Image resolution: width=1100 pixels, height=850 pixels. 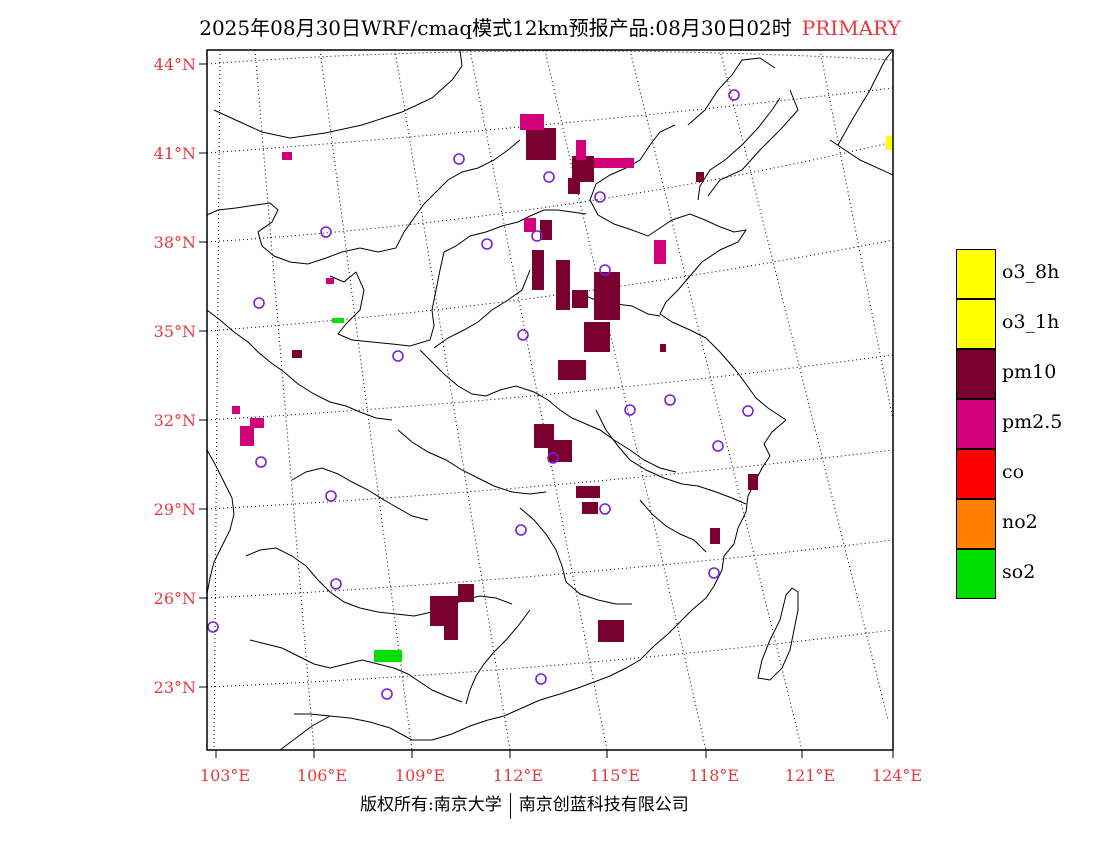 What do you see at coordinates (1019, 572) in the screenshot?
I see `legend-label: so2` at bounding box center [1019, 572].